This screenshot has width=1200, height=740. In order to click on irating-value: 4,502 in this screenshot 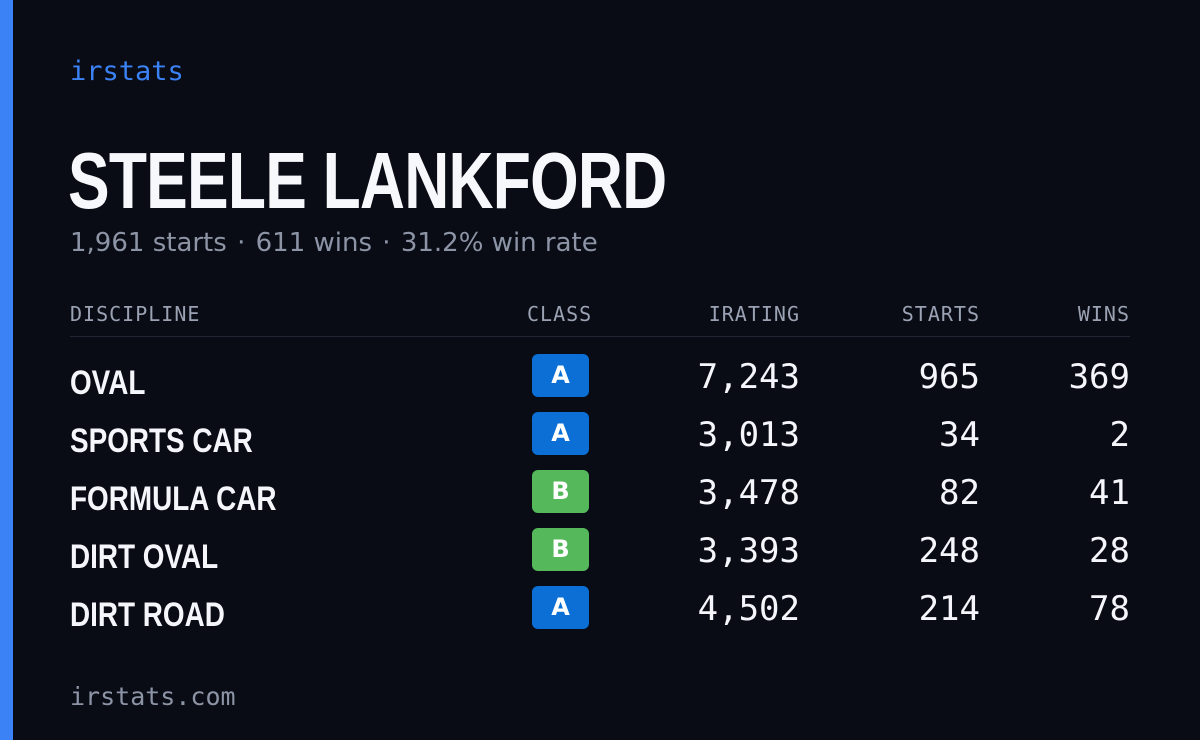, I will do `click(748, 609)`.